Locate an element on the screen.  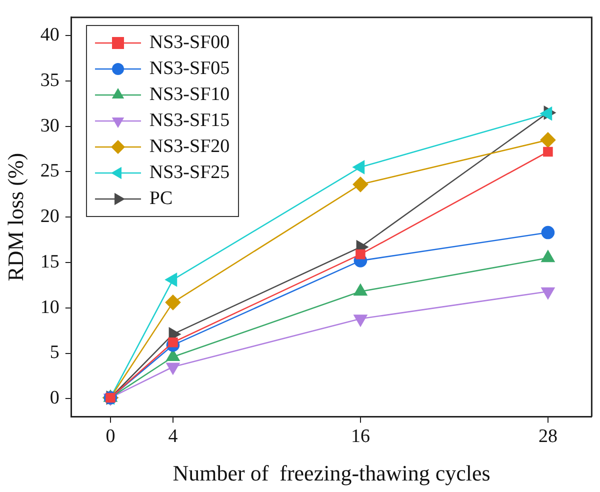
y-tick-label: 0 is located at coordinates (55, 398).